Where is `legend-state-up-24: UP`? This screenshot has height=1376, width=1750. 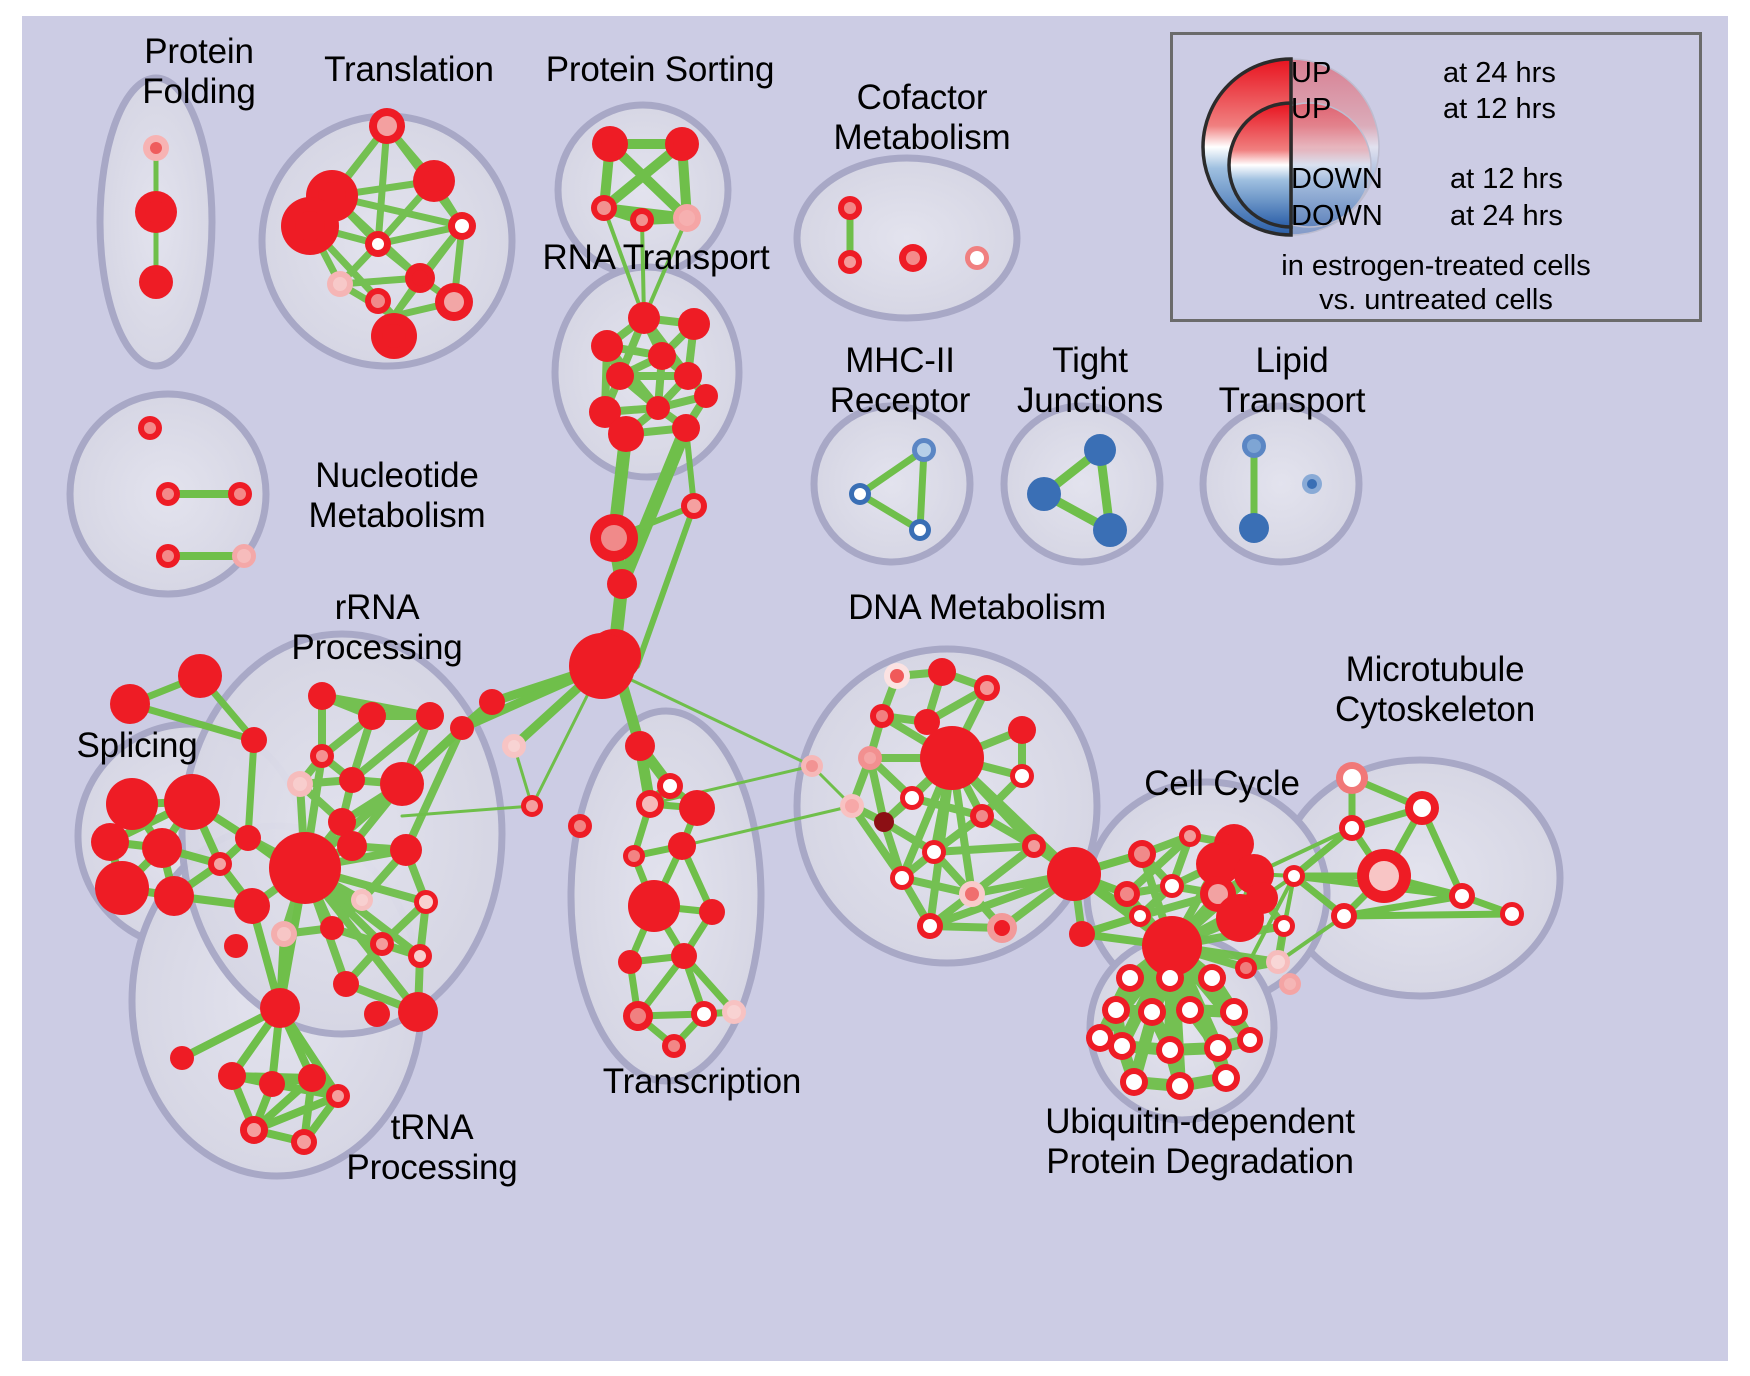
legend-state-up-24: UP is located at coordinates (1311, 73).